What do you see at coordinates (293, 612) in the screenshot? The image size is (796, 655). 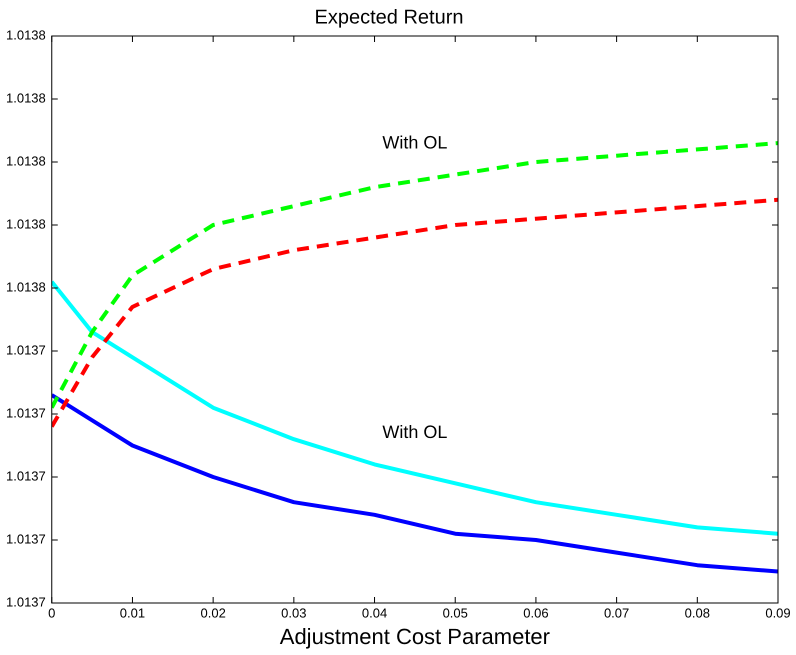 I see `x-tick-label: 0.03` at bounding box center [293, 612].